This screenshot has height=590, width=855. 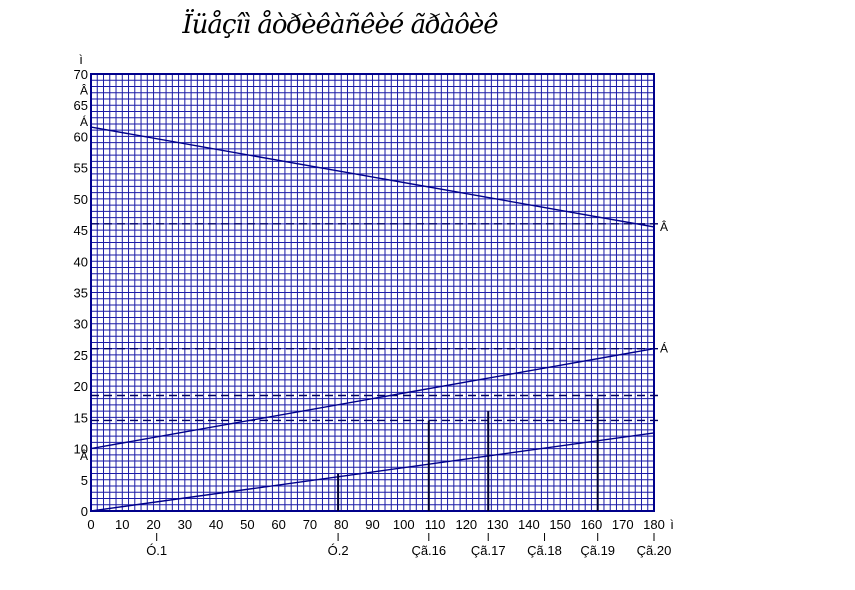 What do you see at coordinates (185, 524) in the screenshot?
I see `x-tick-label: 30` at bounding box center [185, 524].